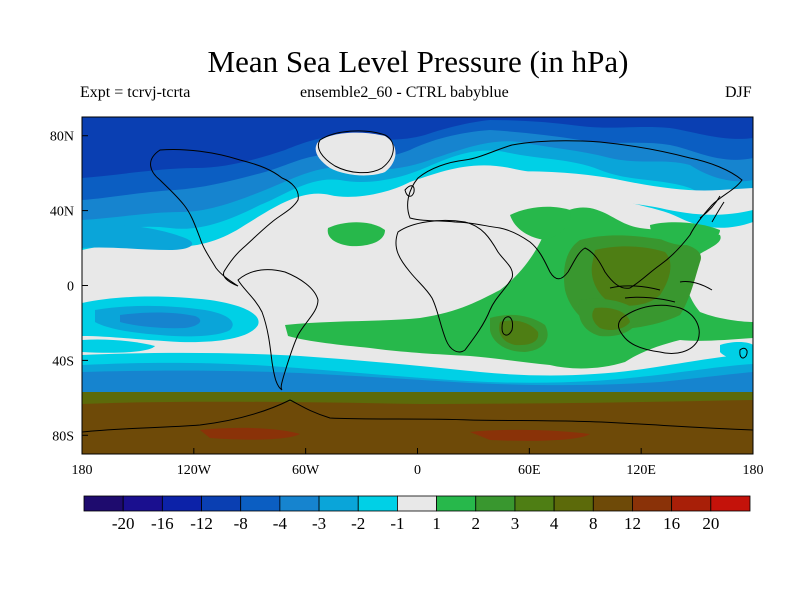 This screenshot has height=600, width=800. What do you see at coordinates (515, 523) in the screenshot?
I see `colorbar-label: 3` at bounding box center [515, 523].